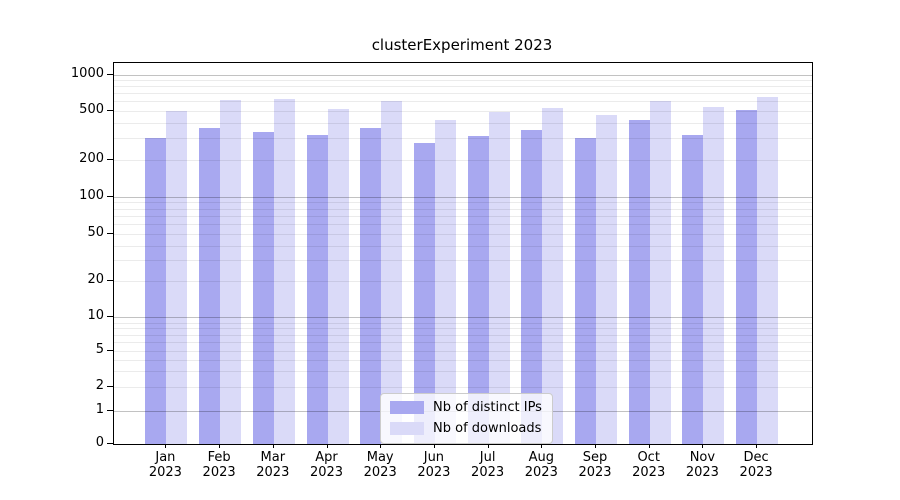 This screenshot has height=500, width=900. I want to click on bar-oct-downloads, so click(660, 272).